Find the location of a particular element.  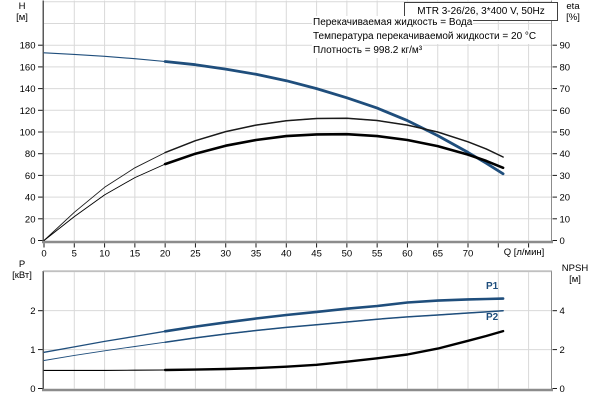

x-tick-label: 60 is located at coordinates (407, 254).